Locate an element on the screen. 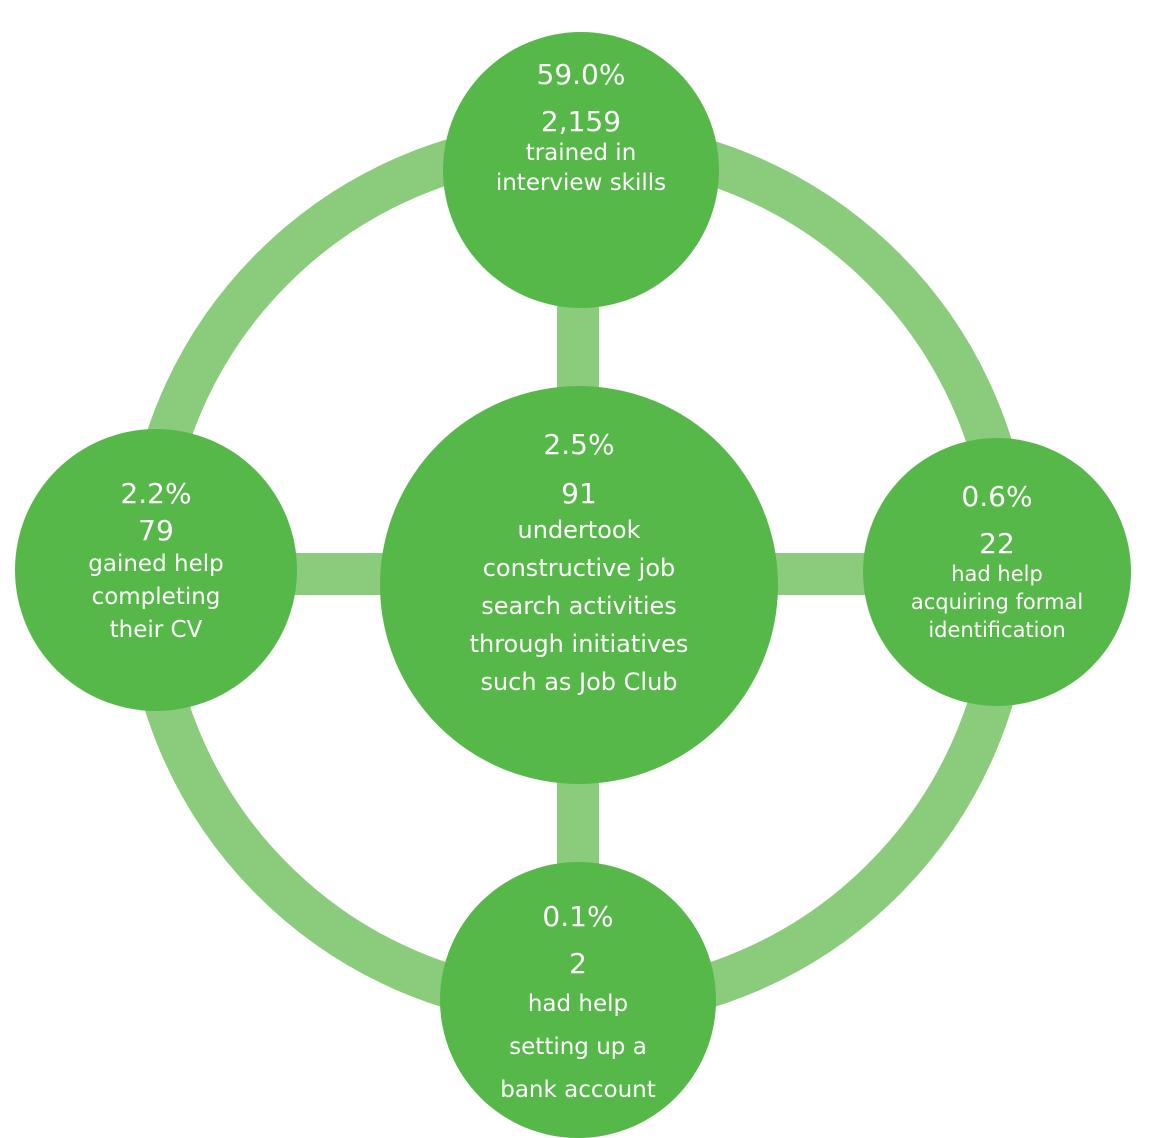 The height and width of the screenshot is (1138, 1149). node-caption-line: their CV is located at coordinates (156, 630).